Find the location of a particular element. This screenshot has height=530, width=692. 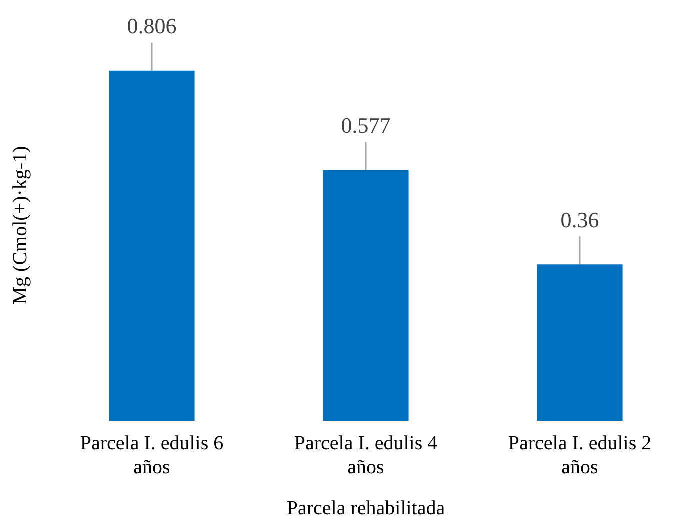

x-axis-title: Parcela rehabilitada is located at coordinates (366, 508).